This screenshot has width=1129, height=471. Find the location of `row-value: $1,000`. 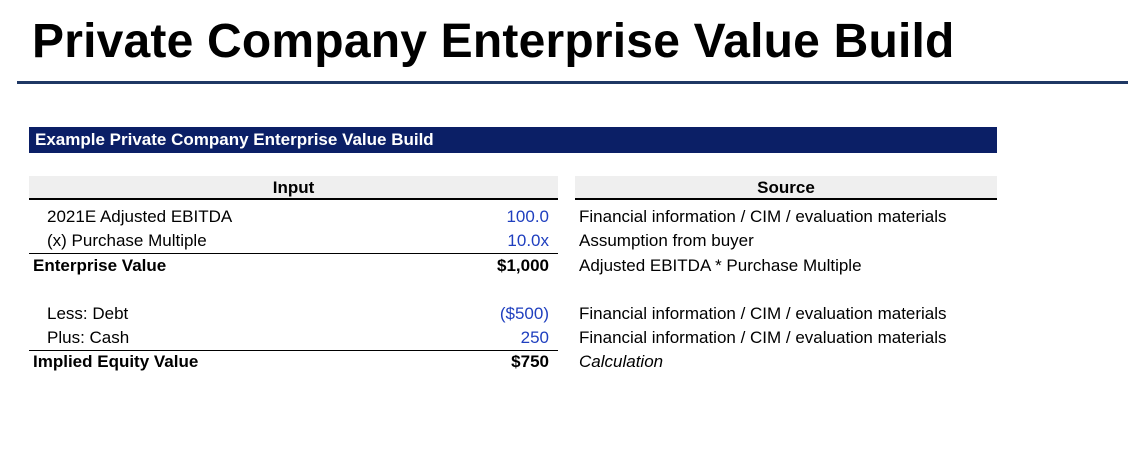

row-value: $1,000 is located at coordinates (523, 265).